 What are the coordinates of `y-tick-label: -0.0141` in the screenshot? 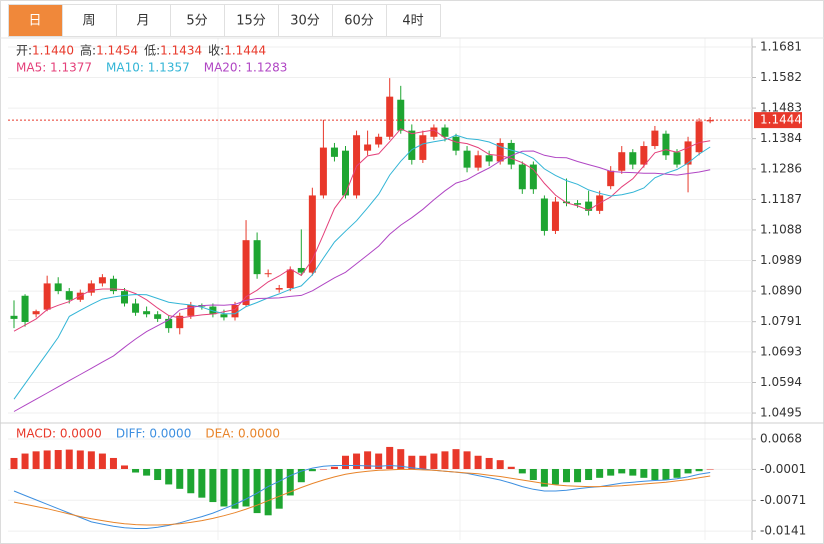 It's located at (783, 531).